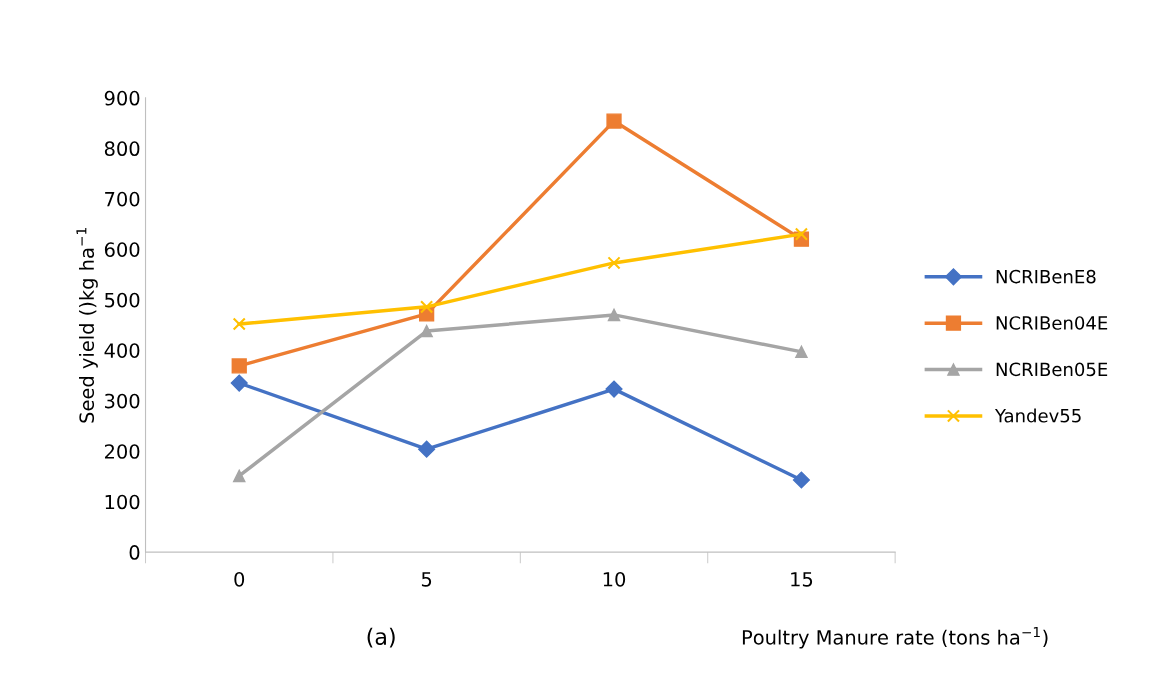 Image resolution: width=1155 pixels, height=675 pixels. What do you see at coordinates (122, 401) in the screenshot?
I see `y-tick-label: 300` at bounding box center [122, 401].